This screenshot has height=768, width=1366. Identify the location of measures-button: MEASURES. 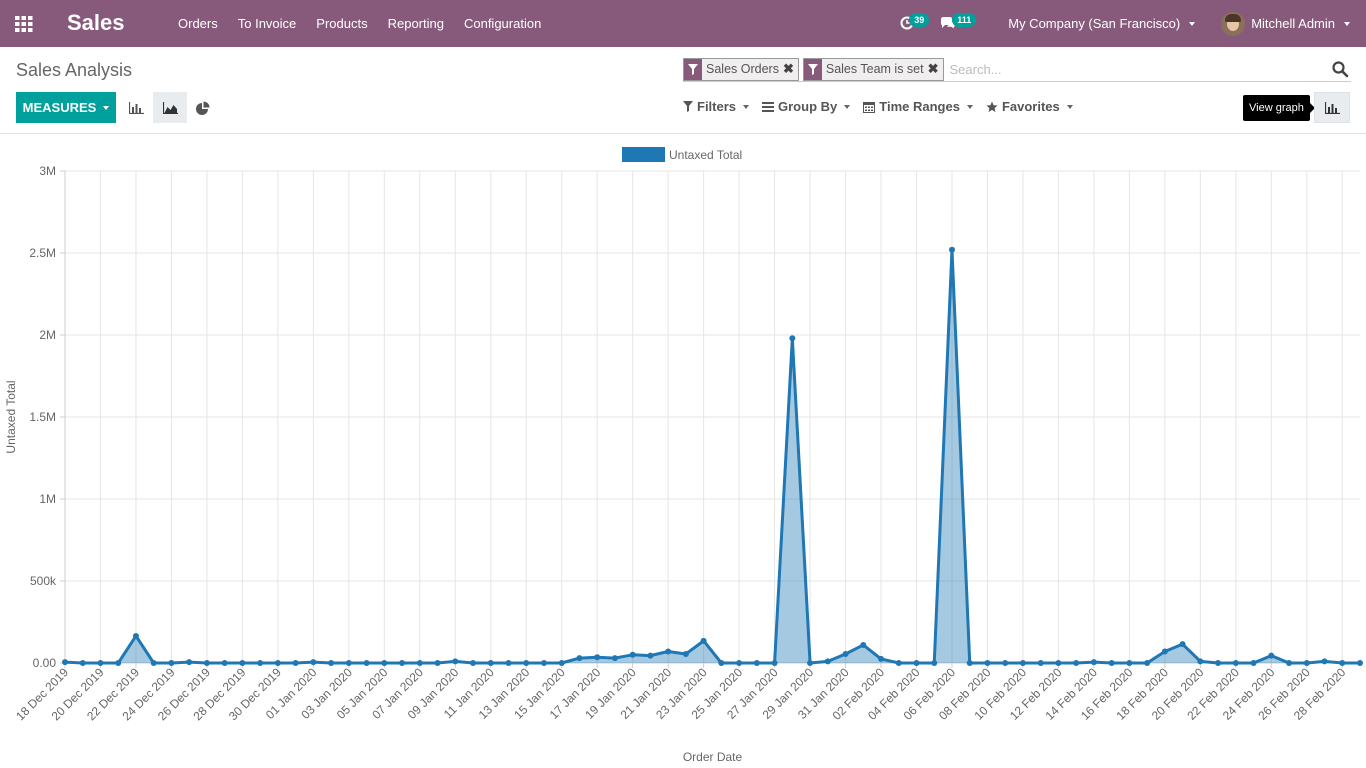
(66, 107).